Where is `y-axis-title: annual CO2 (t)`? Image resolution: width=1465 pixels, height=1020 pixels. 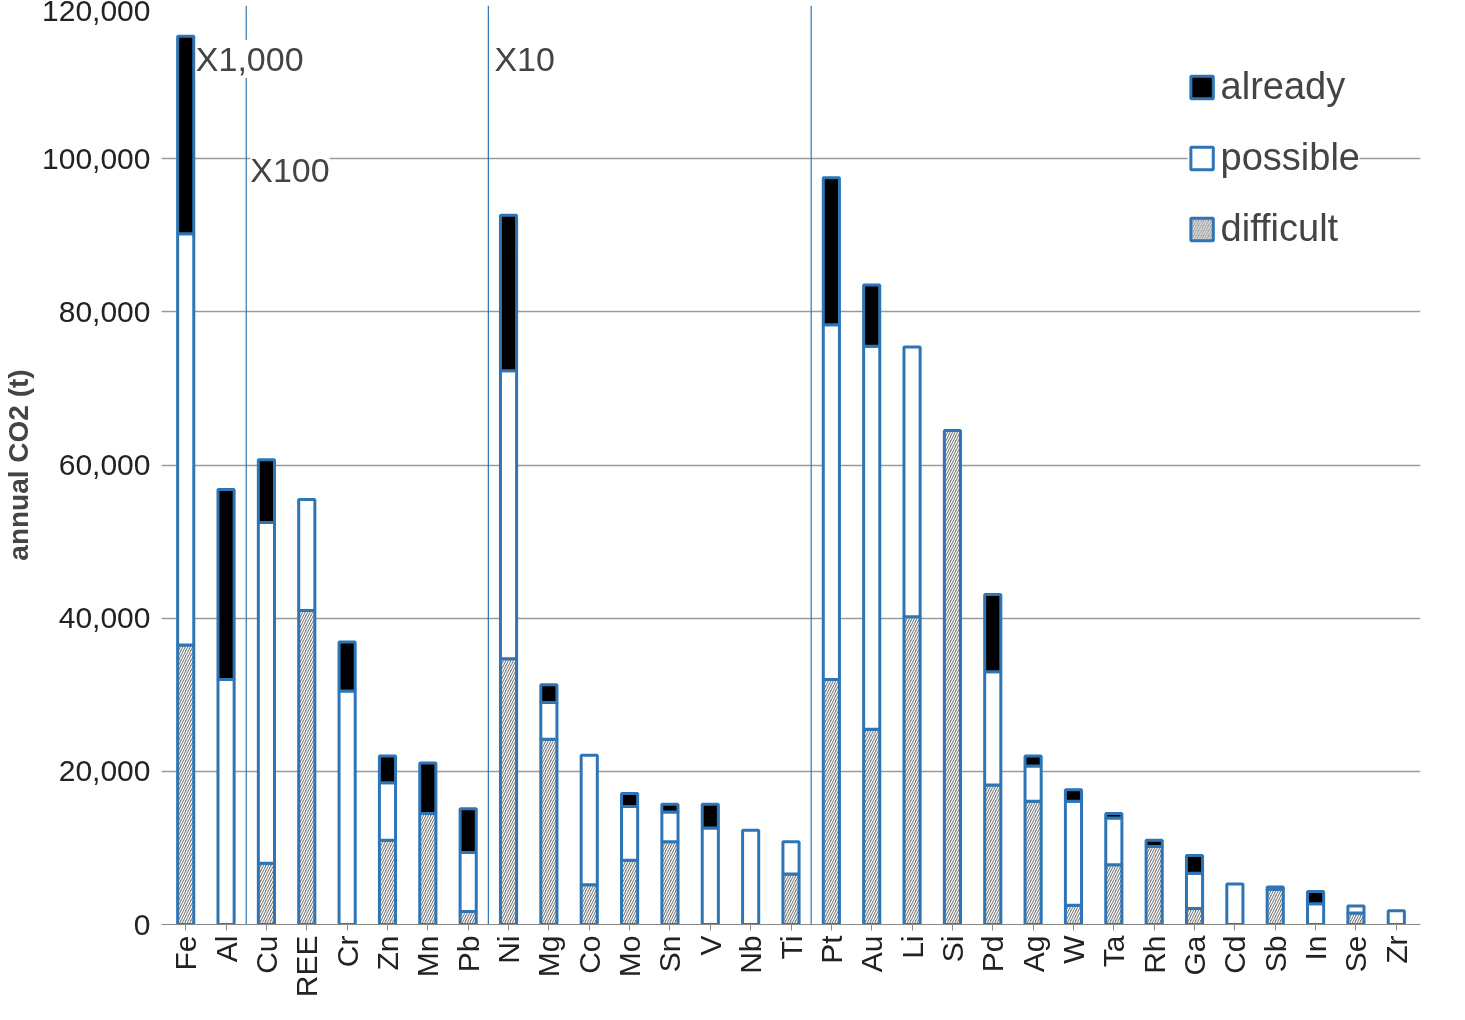 y-axis-title: annual CO2 (t) is located at coordinates (19, 465).